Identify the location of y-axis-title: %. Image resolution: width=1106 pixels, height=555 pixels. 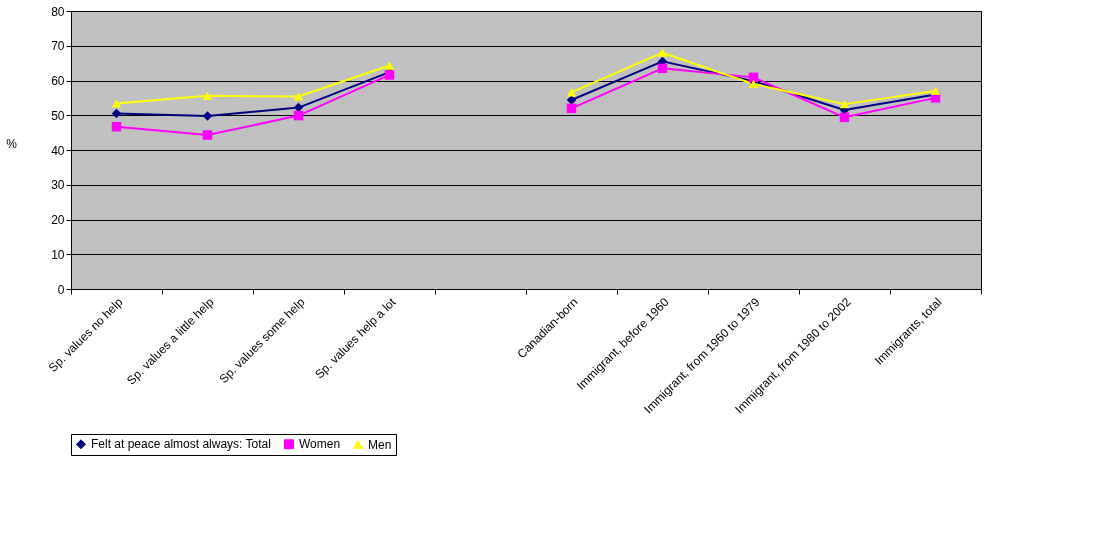
(12, 143).